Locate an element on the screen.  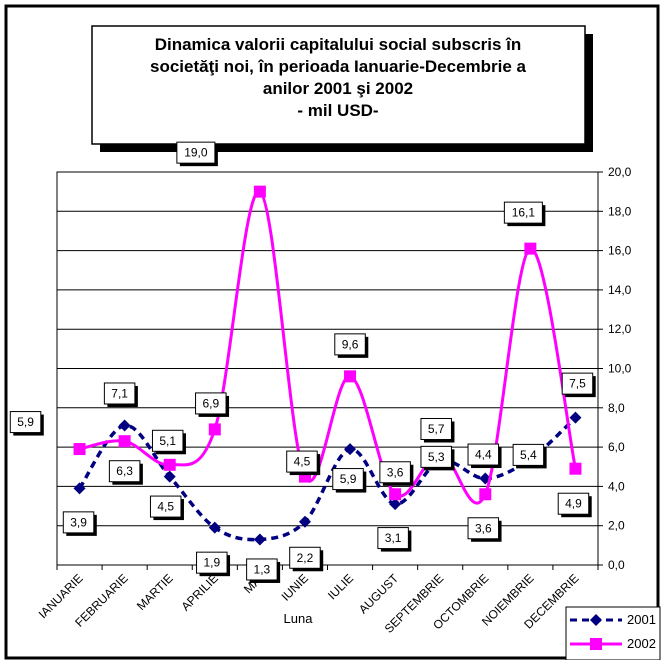
legend-label-2002: 2002 is located at coordinates (641, 643).